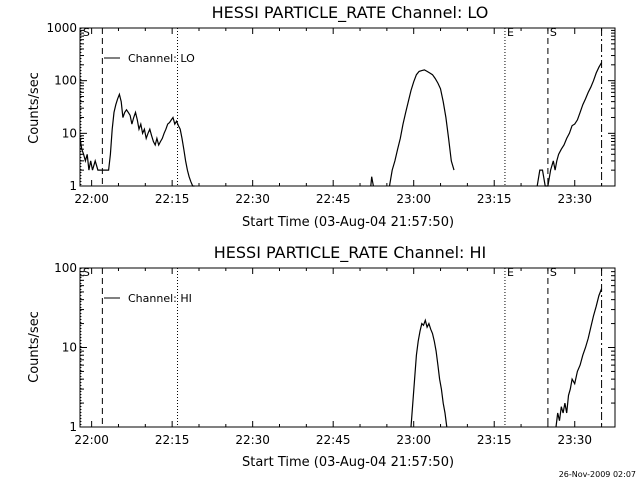 Image resolution: width=640 pixels, height=480 pixels. Describe the element at coordinates (597, 474) in the screenshot. I see `footer-date: 26-Nov-2009 02:07` at that location.